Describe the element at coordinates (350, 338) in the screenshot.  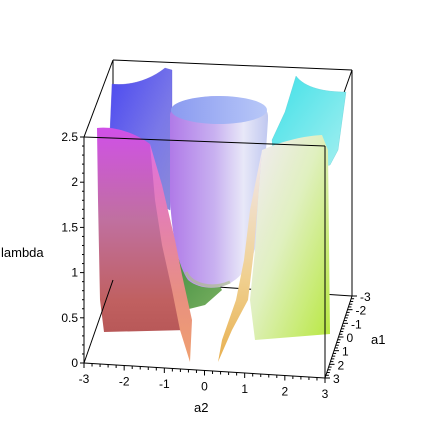
I see `y-tick-label-0: 0` at that location.